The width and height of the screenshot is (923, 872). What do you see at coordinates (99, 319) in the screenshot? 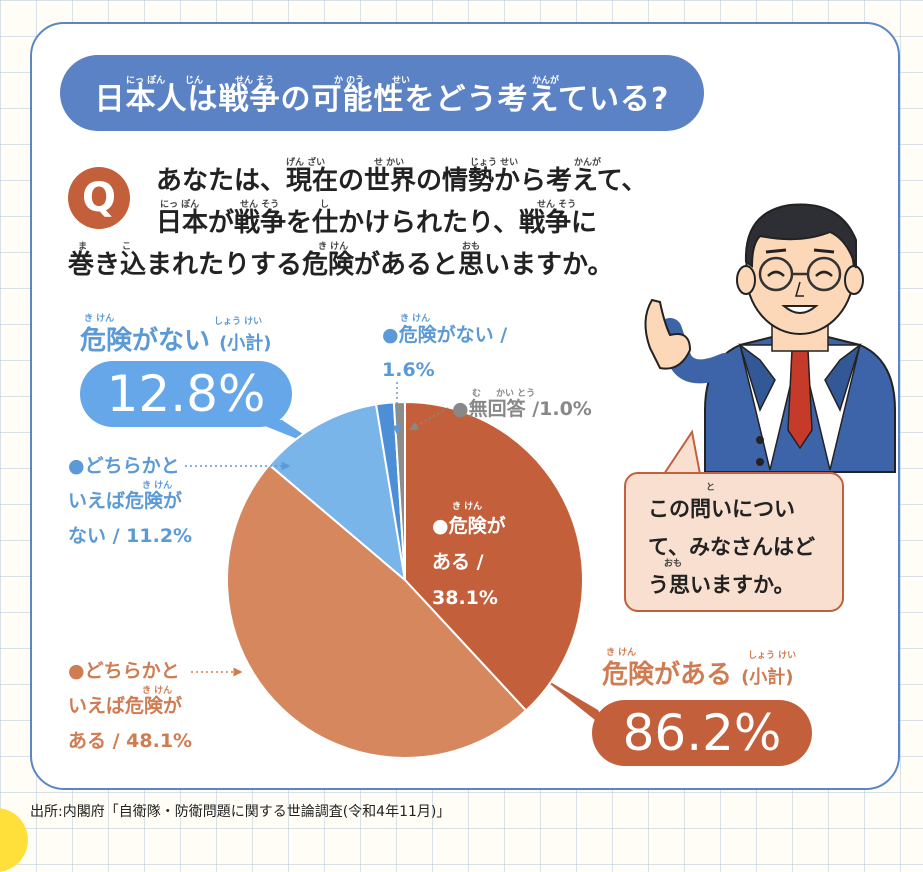
I see `ruby-kiken-blue: き けん` at bounding box center [99, 319].